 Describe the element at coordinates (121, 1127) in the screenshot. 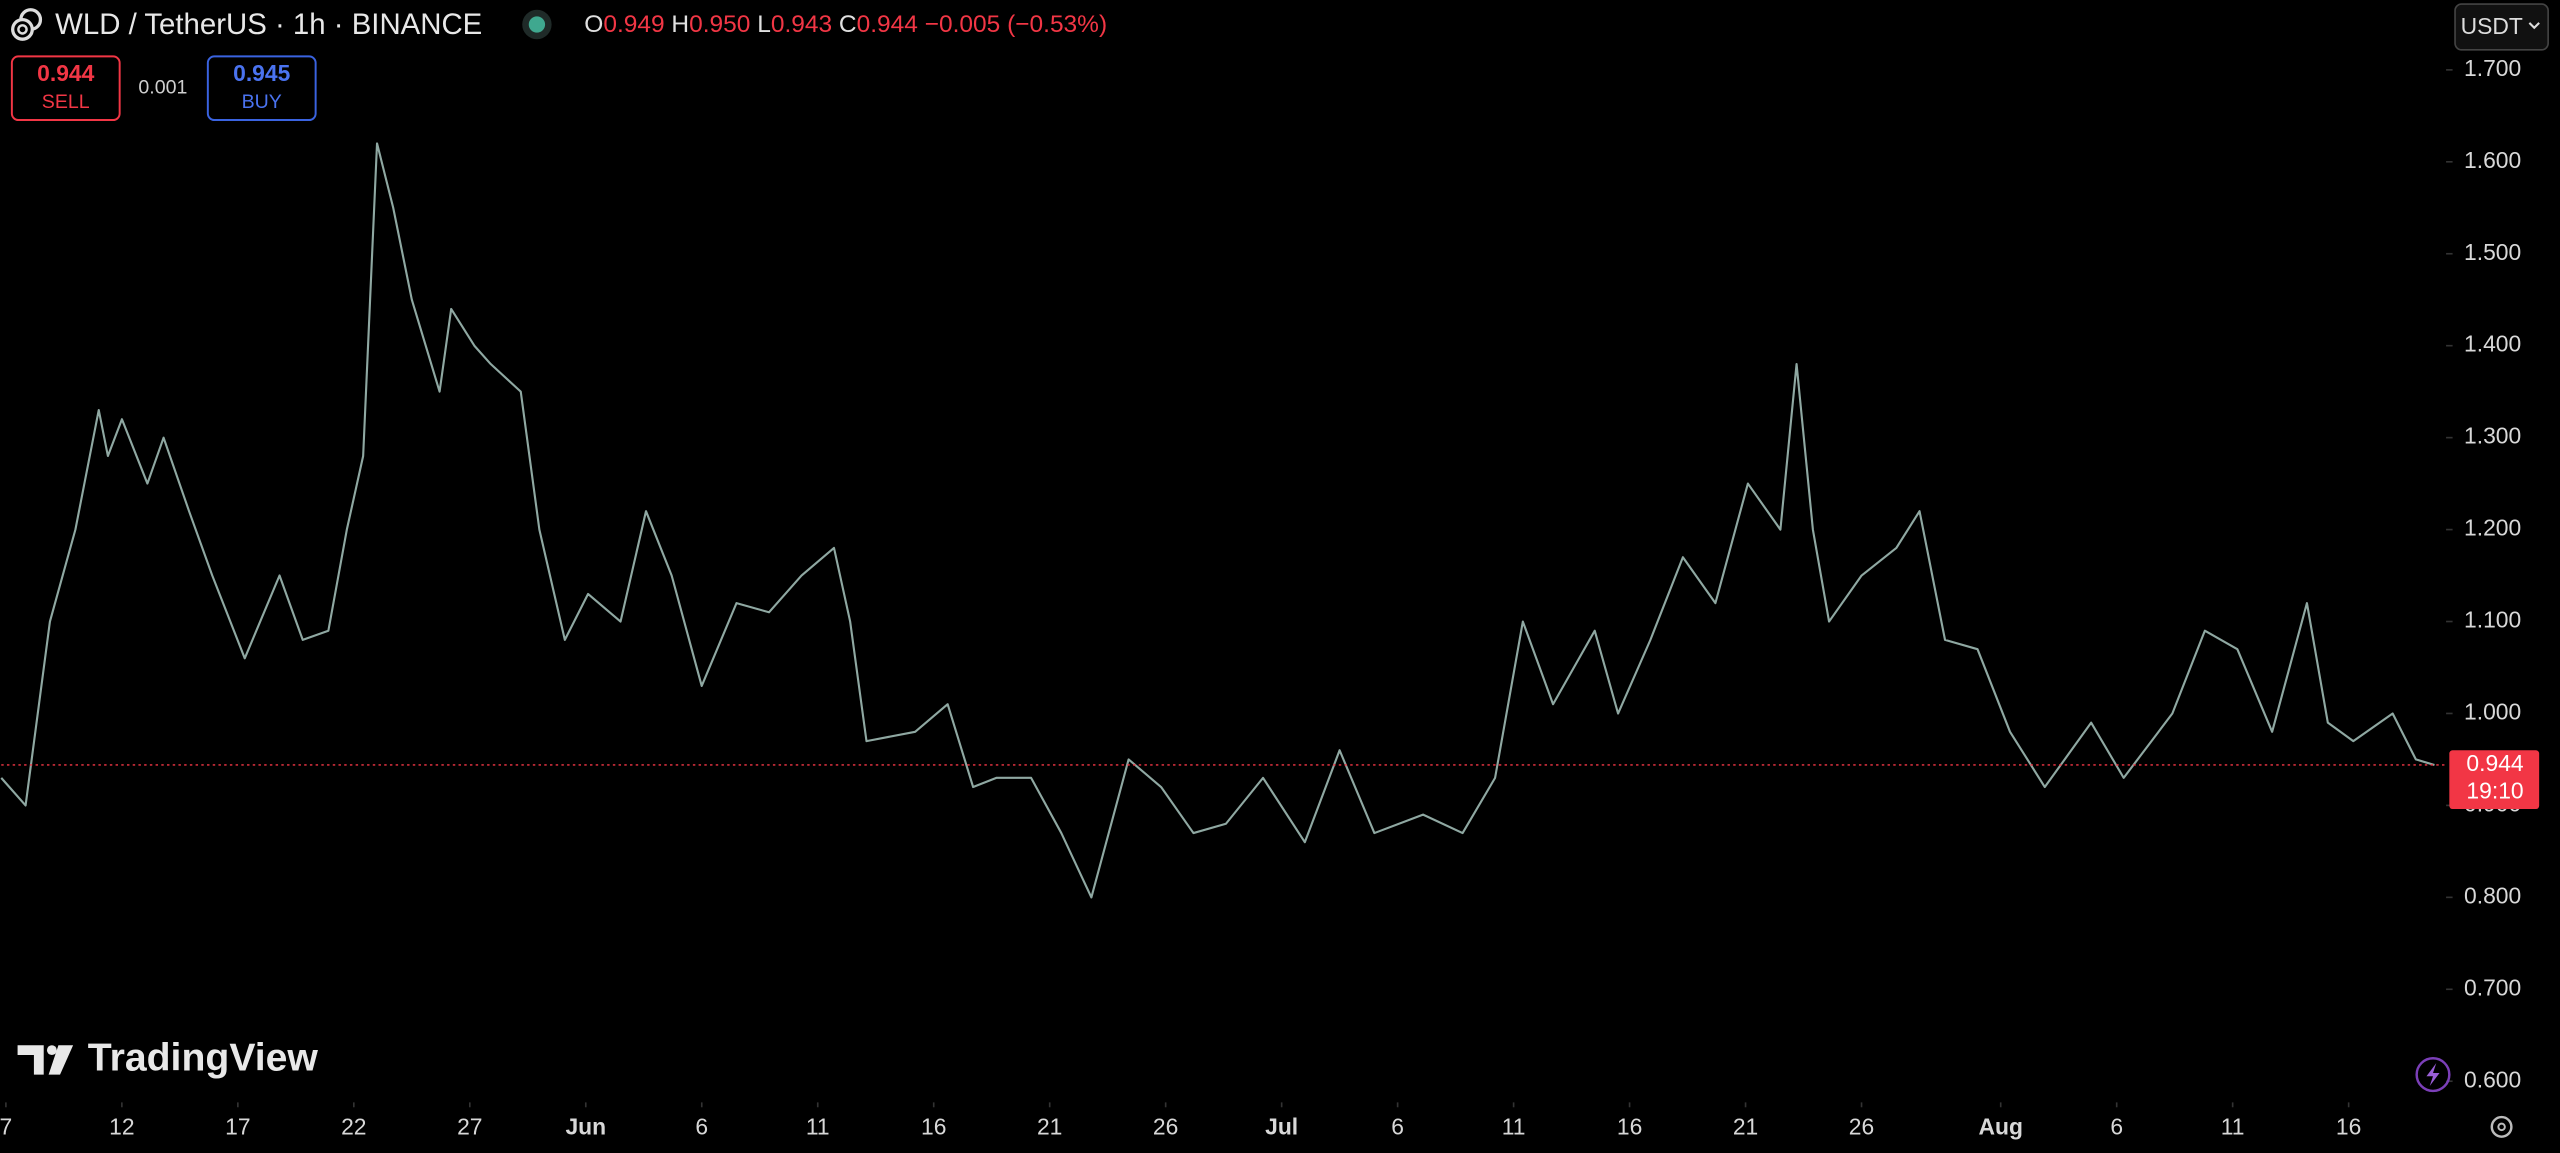

I see `x-tick-label: 12` at that location.